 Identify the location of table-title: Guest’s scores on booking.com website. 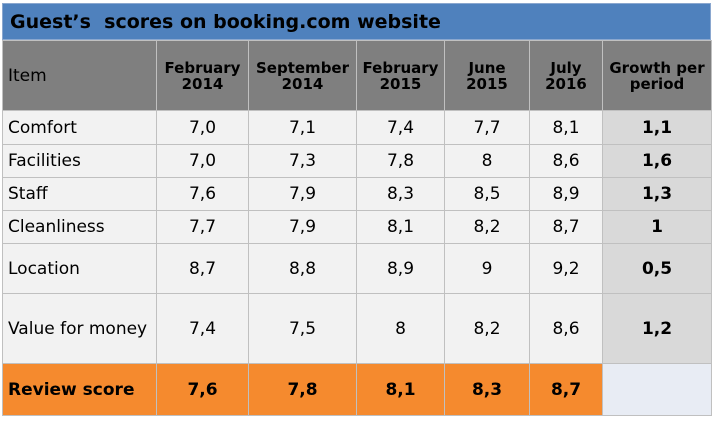
(225, 22).